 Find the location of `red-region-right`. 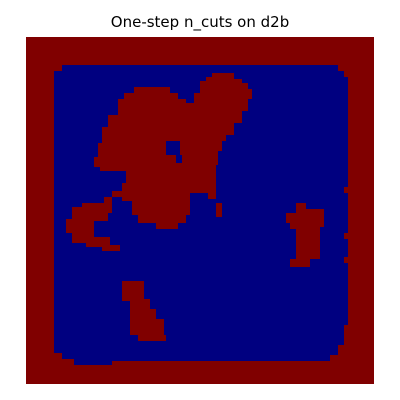

red-region-right is located at coordinates (305, 235).